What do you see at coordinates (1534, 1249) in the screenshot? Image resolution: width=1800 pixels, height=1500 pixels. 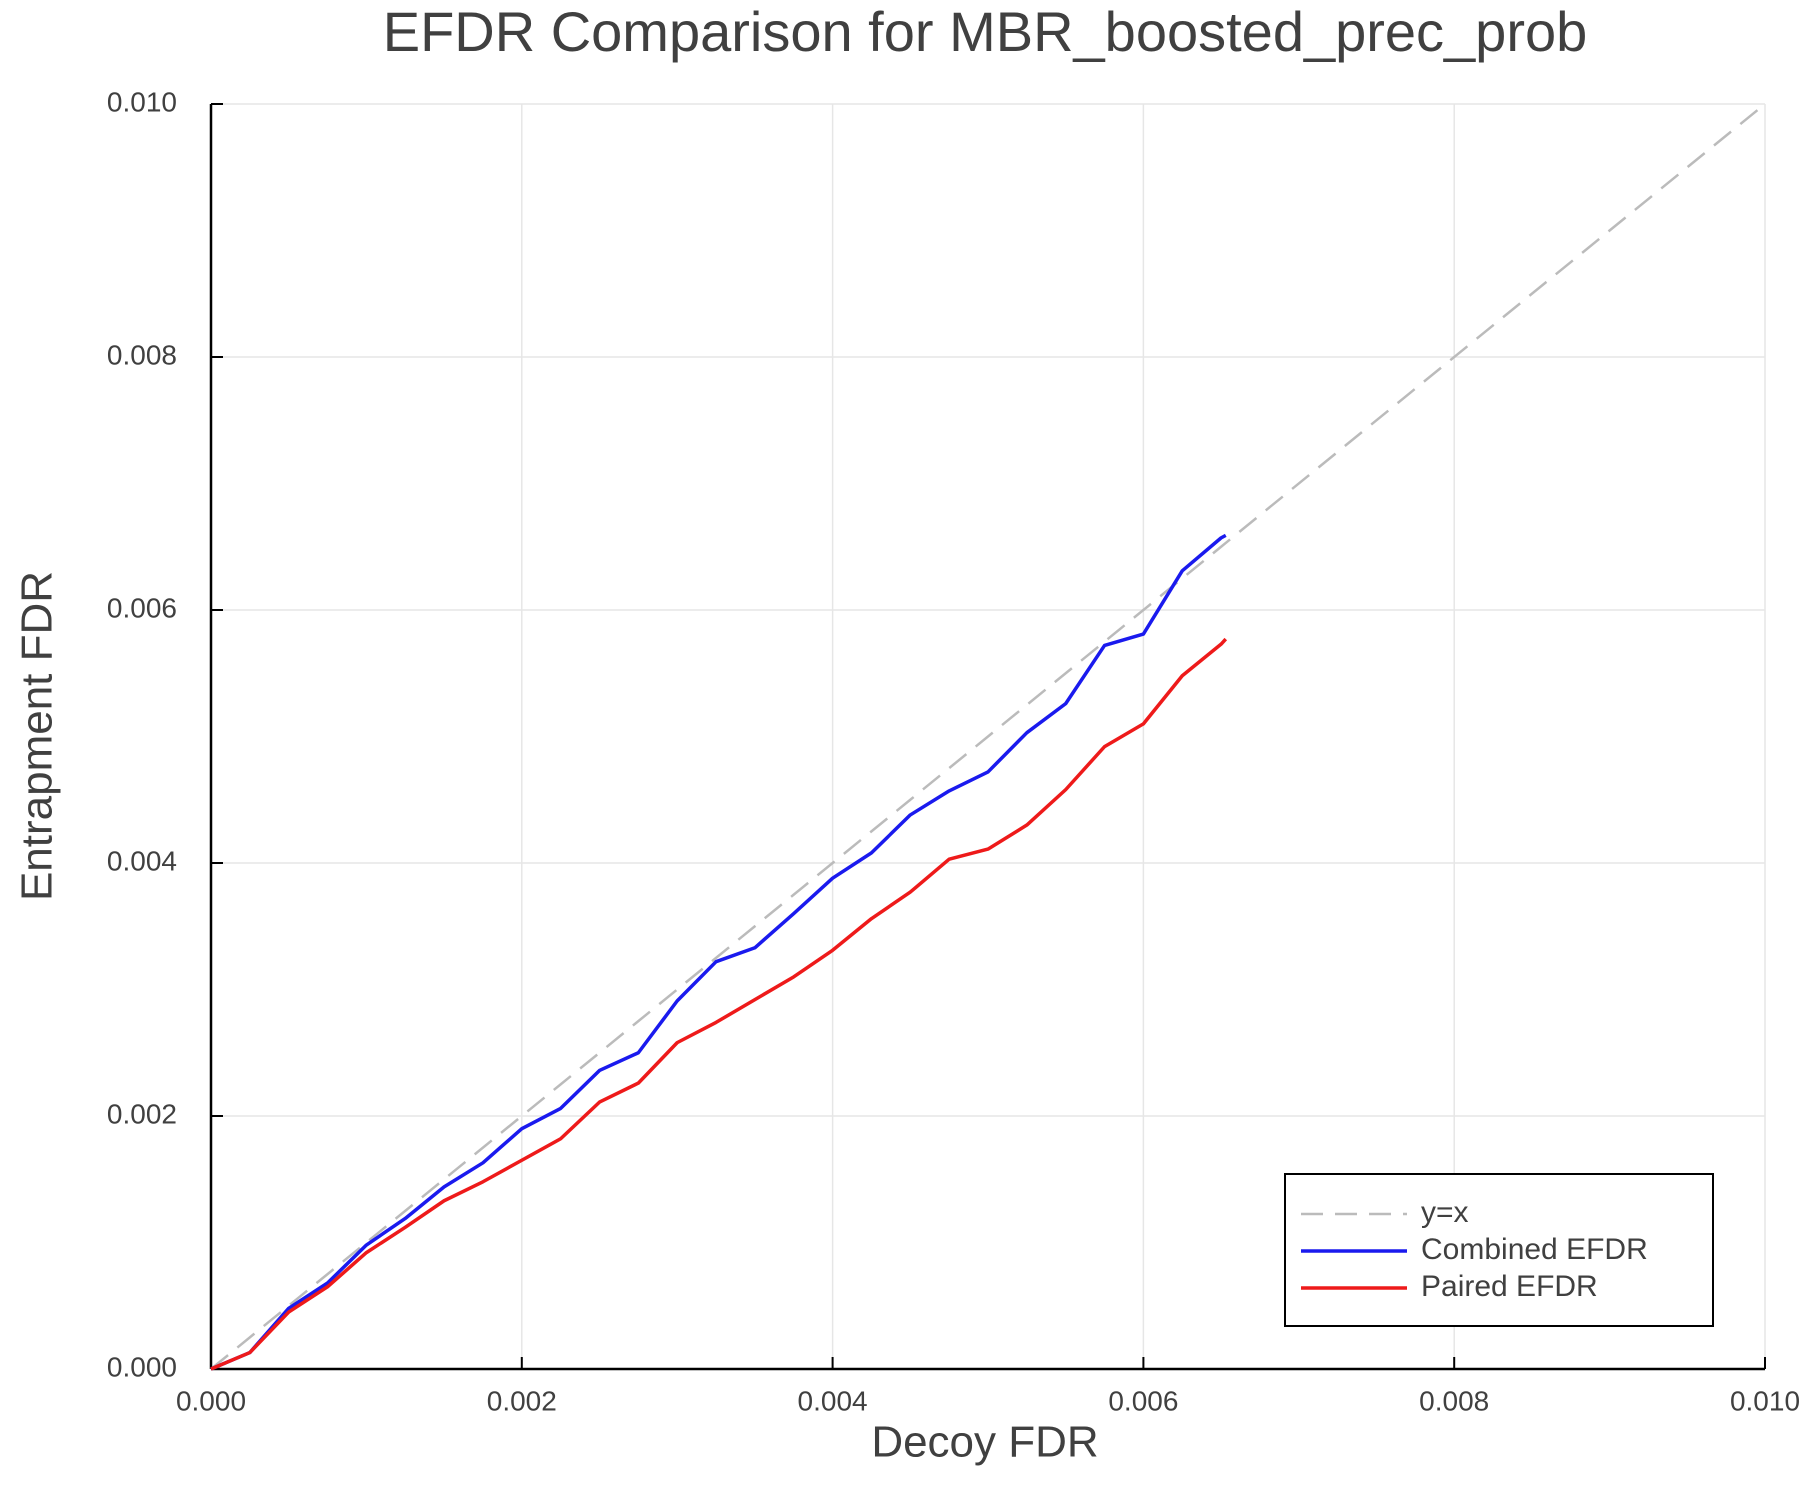 I see `legend-label: Combined EFDR` at bounding box center [1534, 1249].